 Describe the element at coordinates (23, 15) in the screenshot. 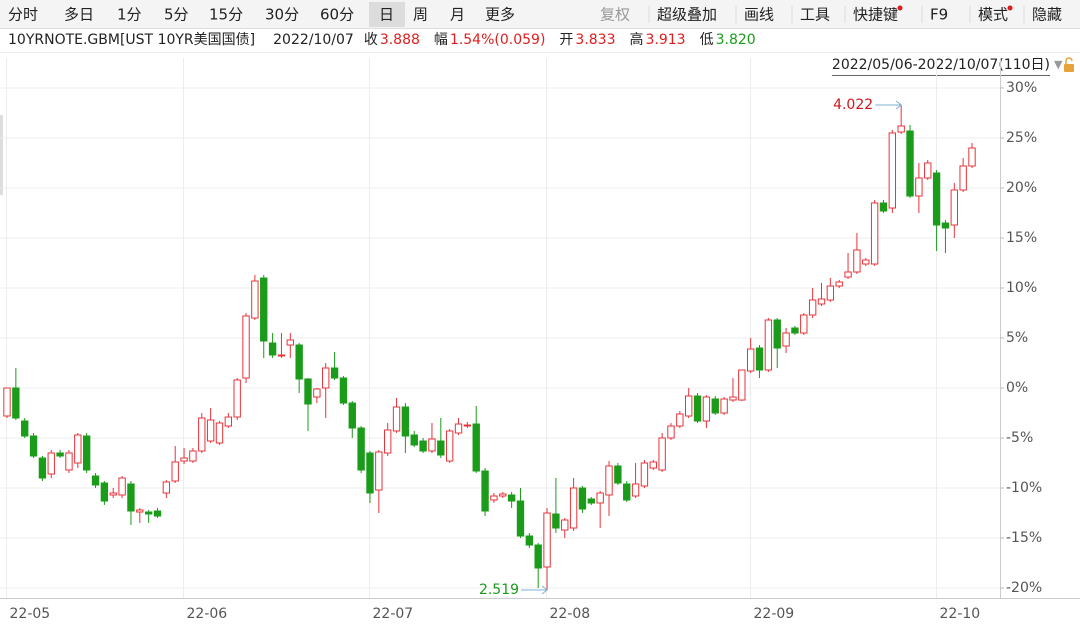

I see `period-tab: 分时` at that location.